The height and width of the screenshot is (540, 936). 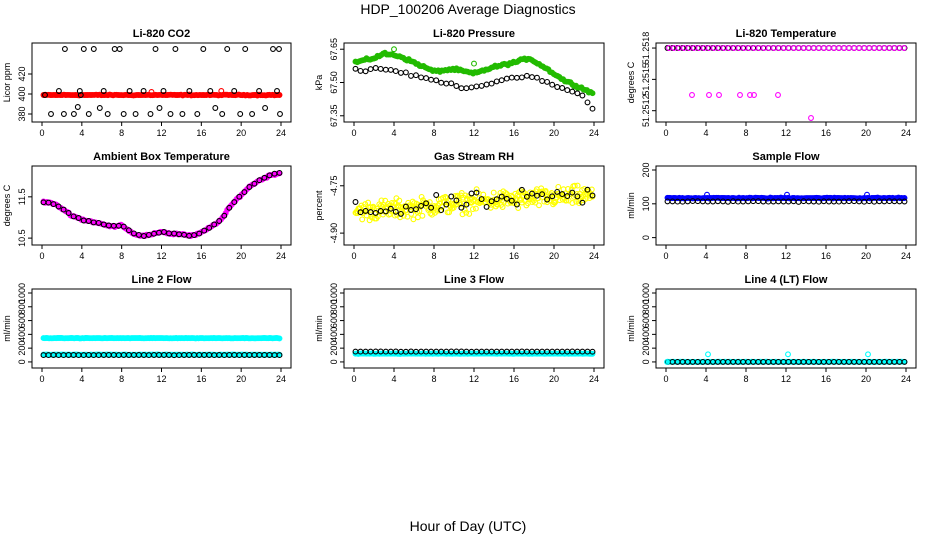 I want to click on gas-stream-rh-xtick-label: 12, so click(x=474, y=256).